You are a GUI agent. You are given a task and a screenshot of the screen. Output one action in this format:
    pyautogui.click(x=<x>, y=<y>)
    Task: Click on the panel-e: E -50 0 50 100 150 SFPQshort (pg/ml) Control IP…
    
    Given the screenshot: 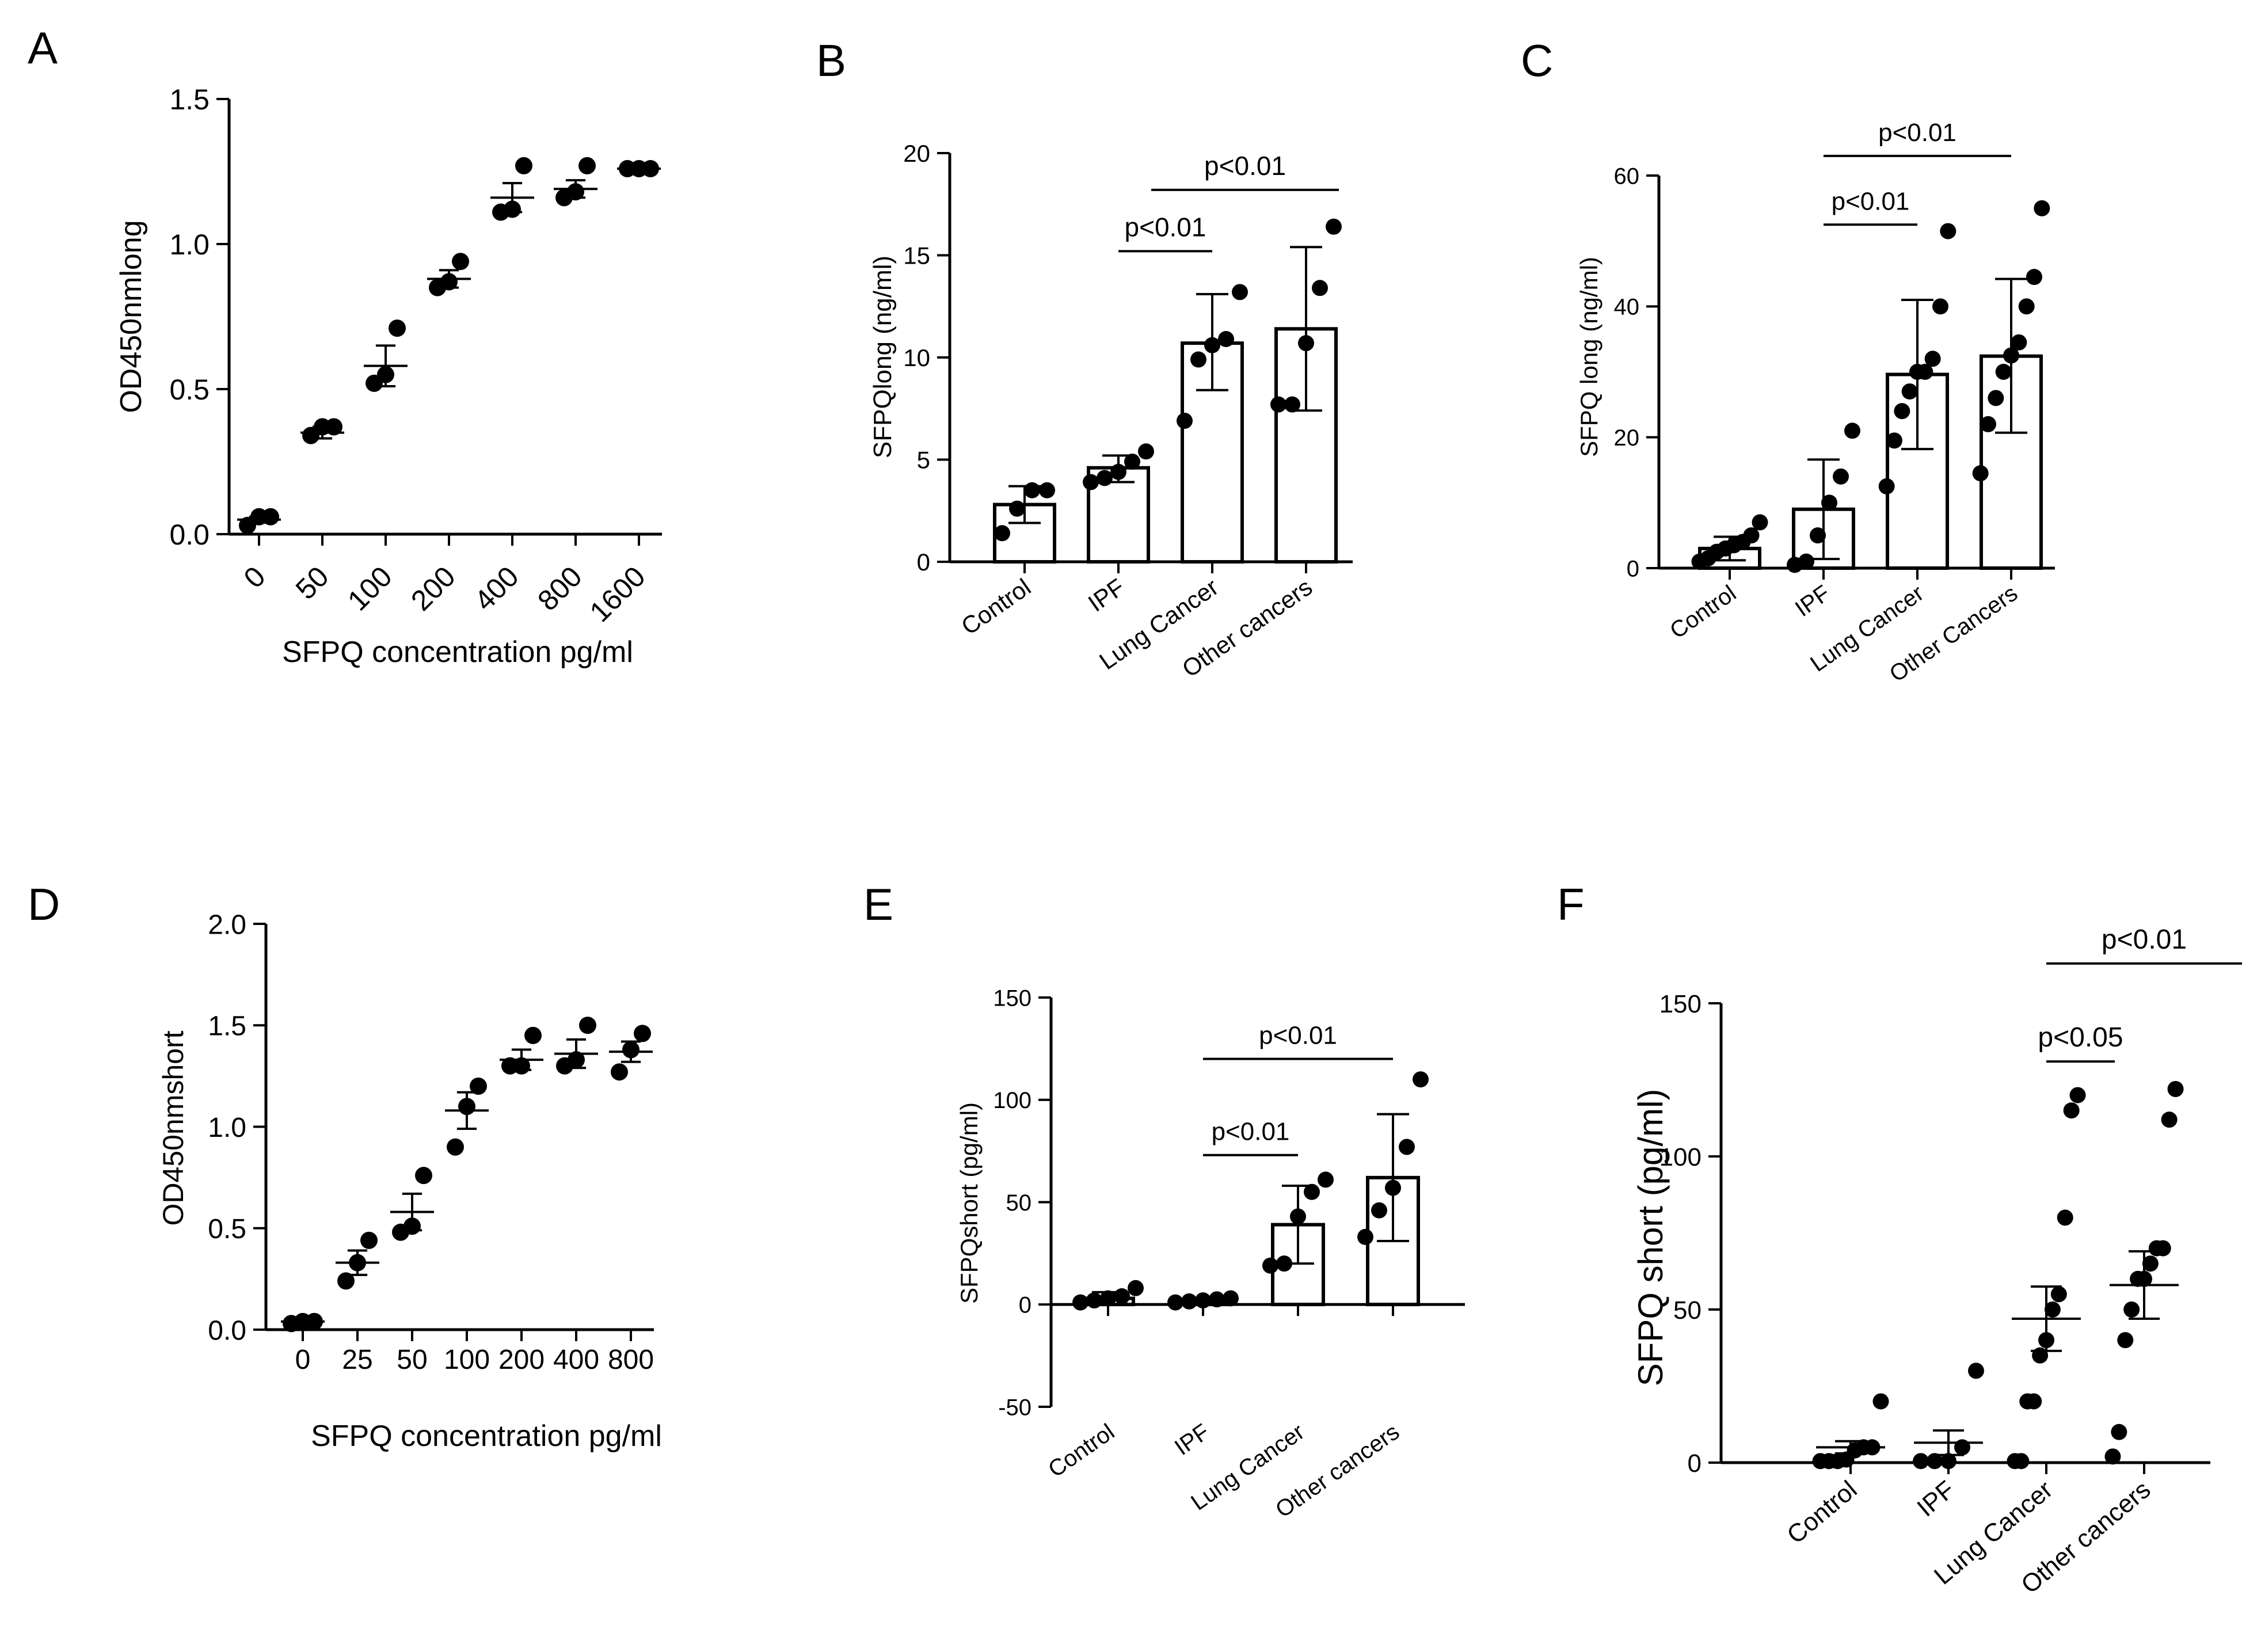 What is the action you would take?
    pyautogui.click(x=1164, y=1200)
    